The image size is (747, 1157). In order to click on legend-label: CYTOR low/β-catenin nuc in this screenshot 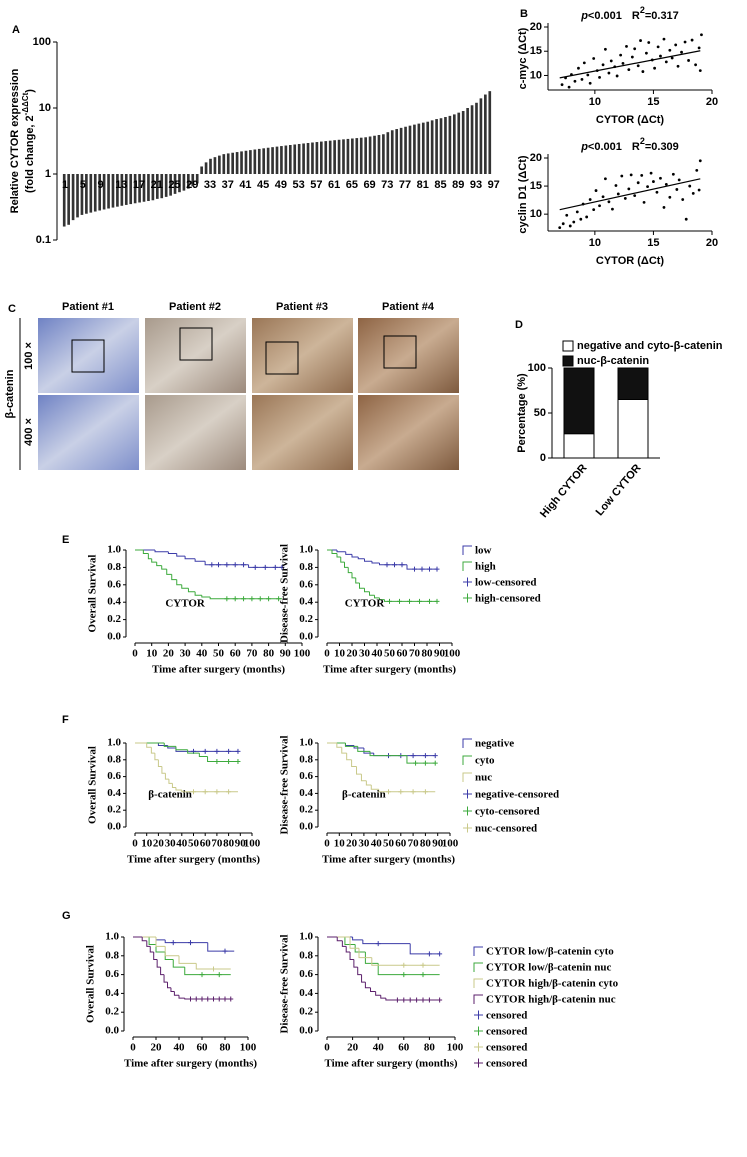, I will do `click(548, 968)`.